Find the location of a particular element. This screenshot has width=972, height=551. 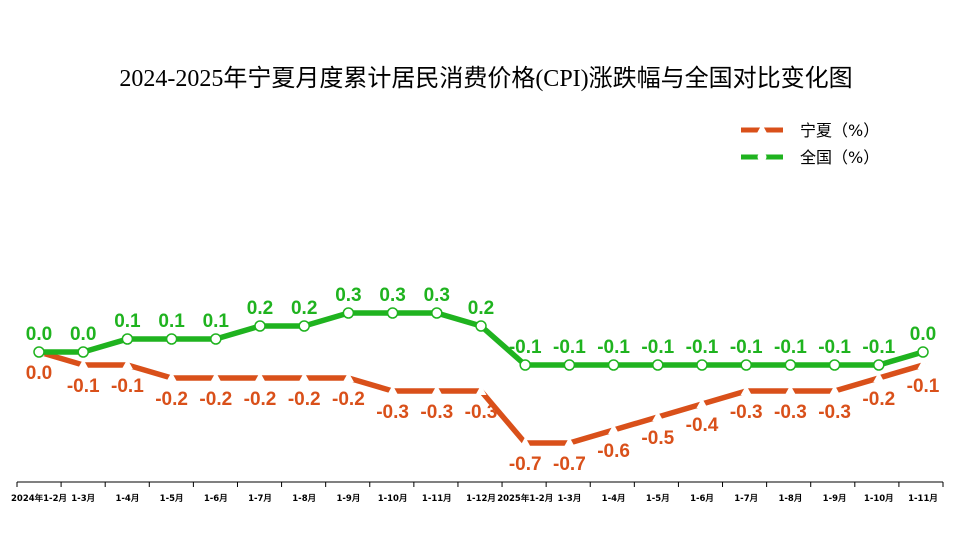

x-tick-label: 1-6月 is located at coordinates (702, 499).